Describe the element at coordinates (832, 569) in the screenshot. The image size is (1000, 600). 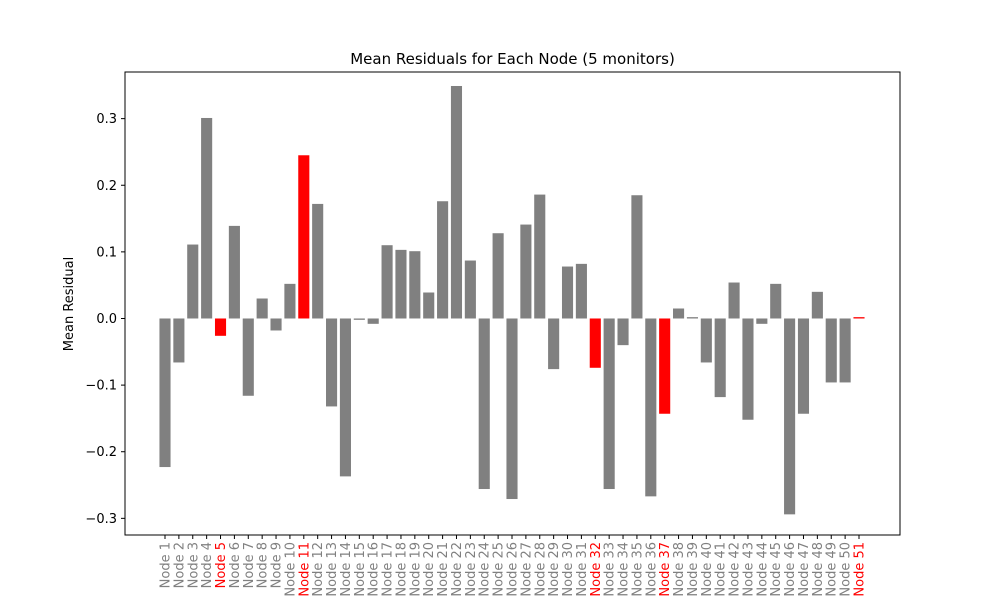
I see `x-tick-label: Node 49` at that location.